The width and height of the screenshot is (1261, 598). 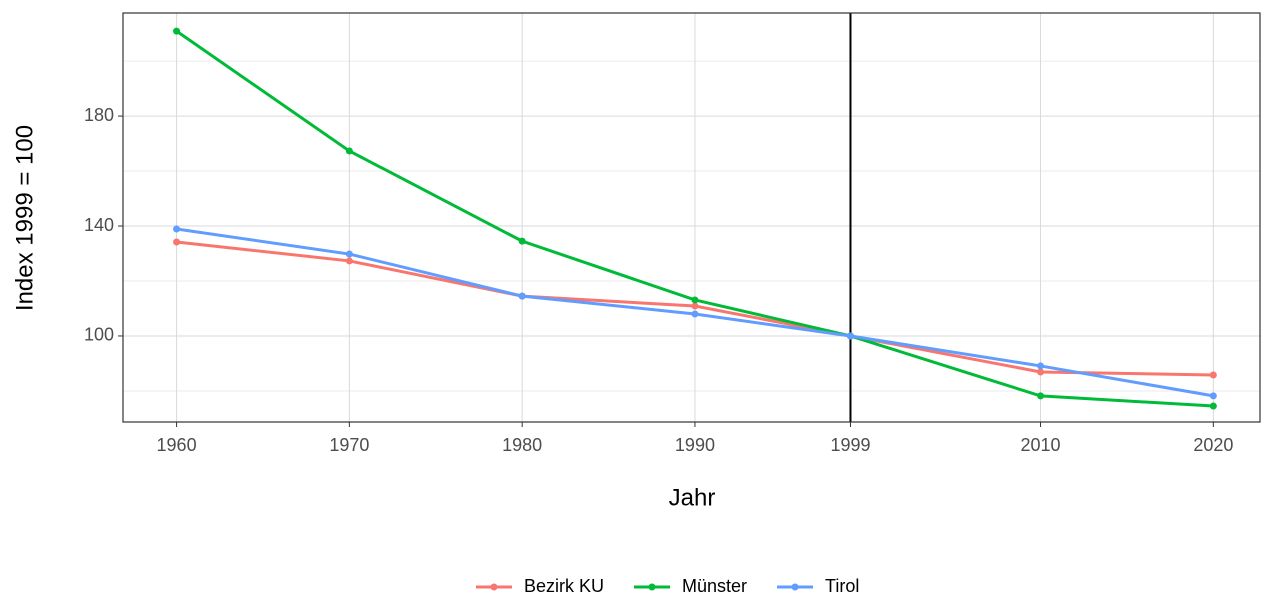 I want to click on x-tick-label: 2010, so click(x=1041, y=445).